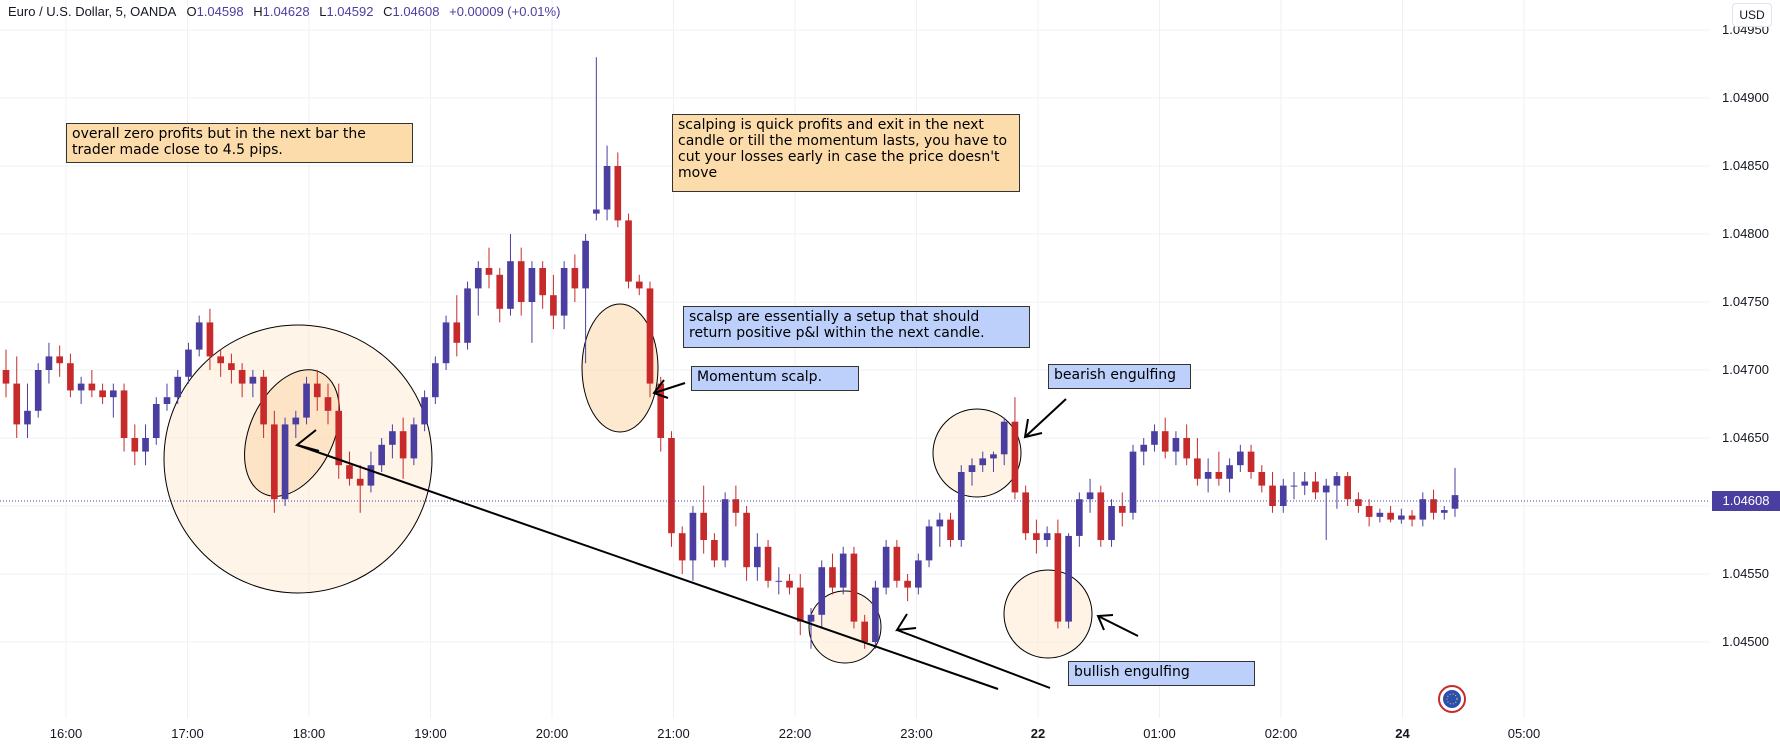  What do you see at coordinates (1752, 15) in the screenshot?
I see `currency-button: USD` at bounding box center [1752, 15].